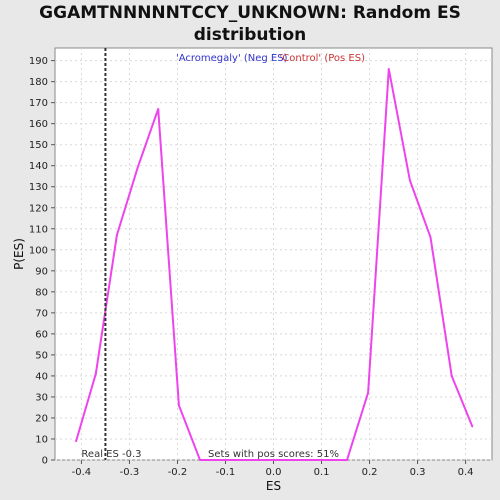  Describe the element at coordinates (273, 454) in the screenshot. I see `pos-scores-note: Sets with pos scores: 51%` at that location.